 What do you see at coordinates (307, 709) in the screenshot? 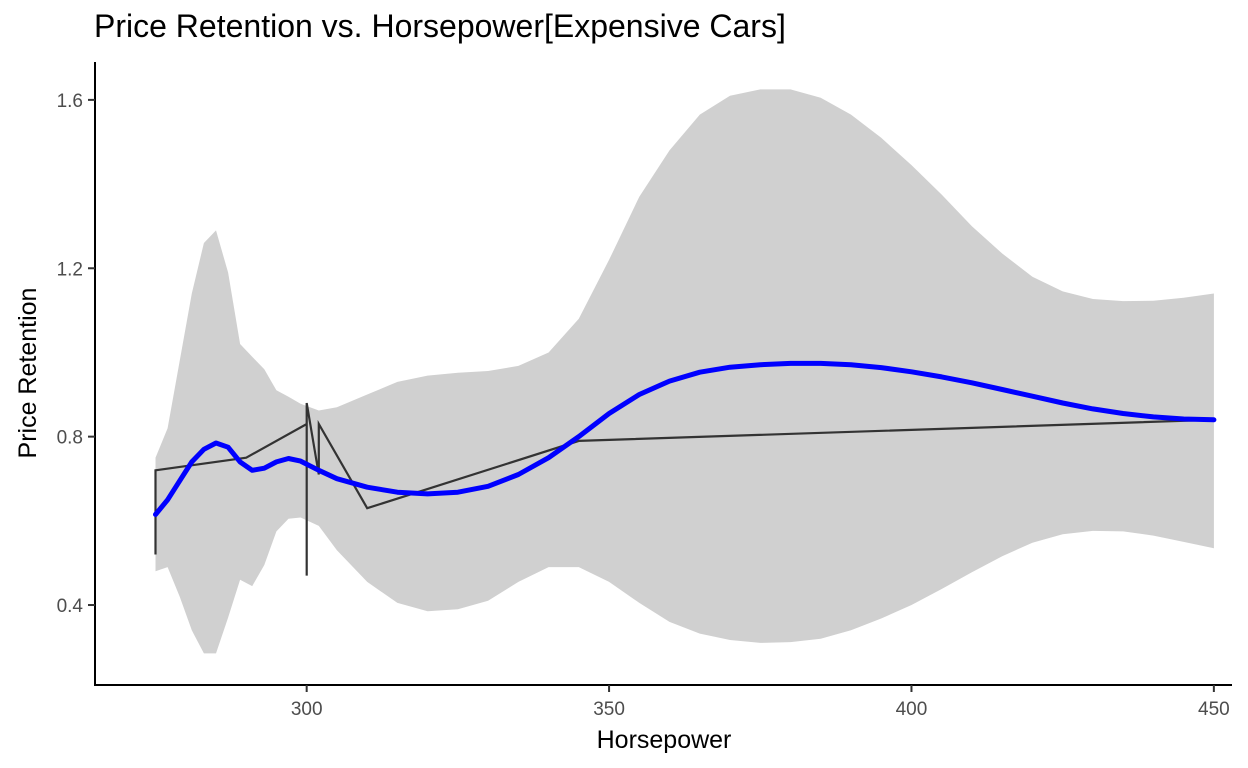
I see `x-tick-label: 300` at bounding box center [307, 709].